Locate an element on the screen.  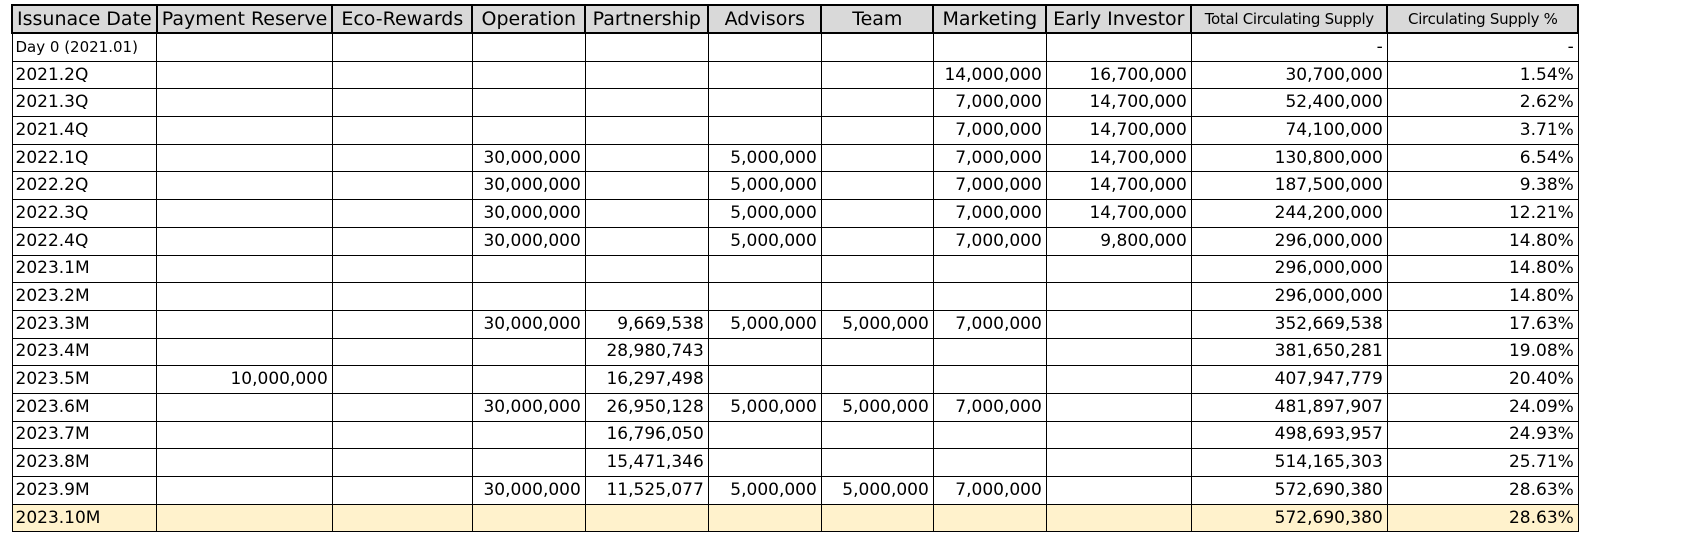
cell-total-circulating-supply: 296,000,000 is located at coordinates (1289, 241).